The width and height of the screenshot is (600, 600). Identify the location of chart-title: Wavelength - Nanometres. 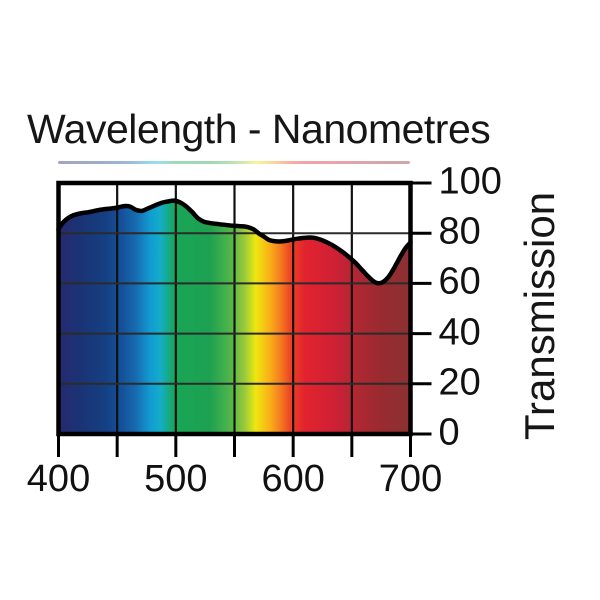
(259, 129).